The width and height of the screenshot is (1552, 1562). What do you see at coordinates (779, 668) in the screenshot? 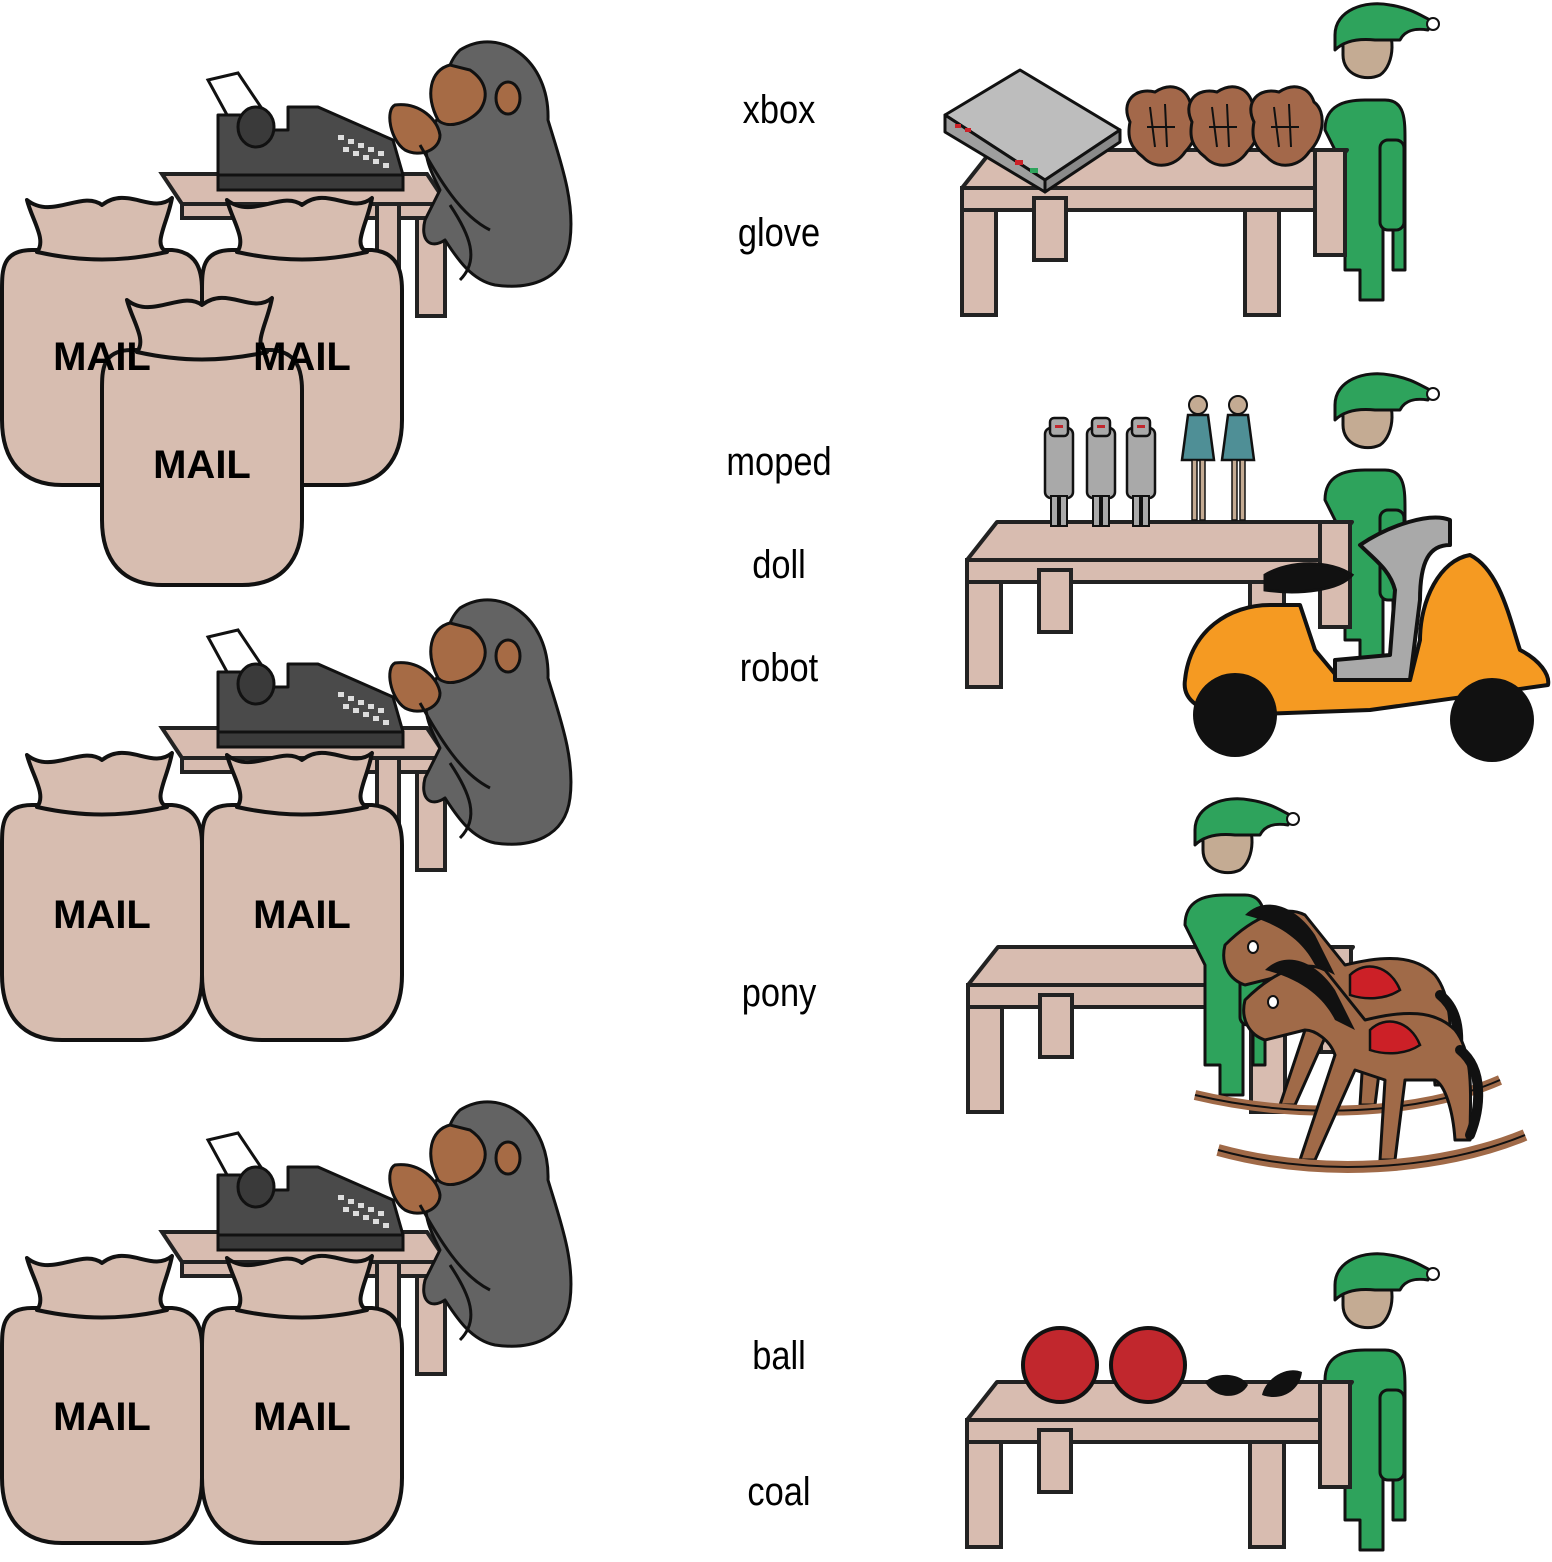
I see `word-robot: robot` at bounding box center [779, 668].